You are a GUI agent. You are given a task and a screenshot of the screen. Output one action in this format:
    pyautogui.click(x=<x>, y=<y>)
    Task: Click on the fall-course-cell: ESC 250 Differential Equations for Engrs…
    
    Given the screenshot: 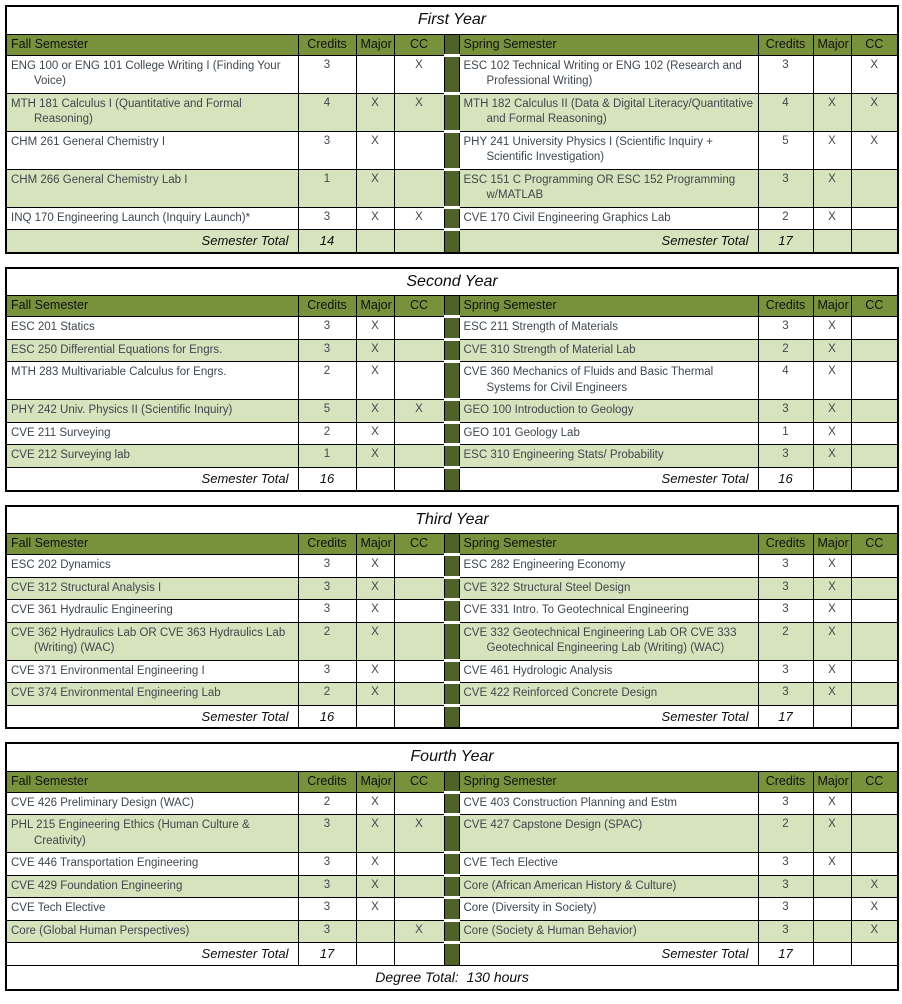 What is the action you would take?
    pyautogui.click(x=152, y=350)
    